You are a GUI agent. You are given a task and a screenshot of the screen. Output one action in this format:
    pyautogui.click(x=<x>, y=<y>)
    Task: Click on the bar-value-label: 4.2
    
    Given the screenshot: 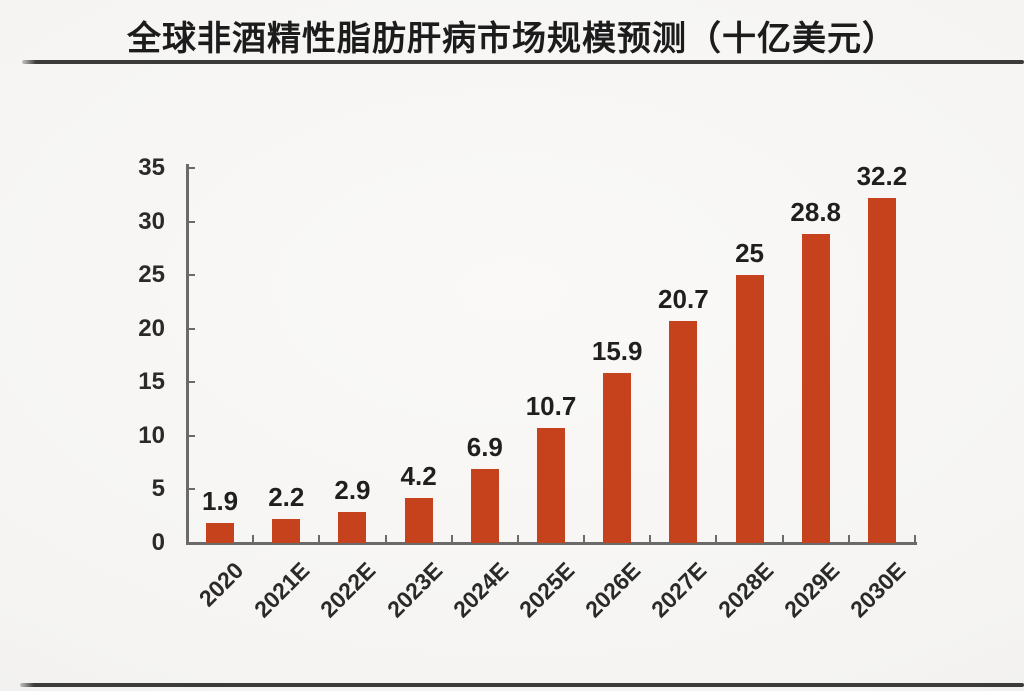 What is the action you would take?
    pyautogui.click(x=418, y=476)
    